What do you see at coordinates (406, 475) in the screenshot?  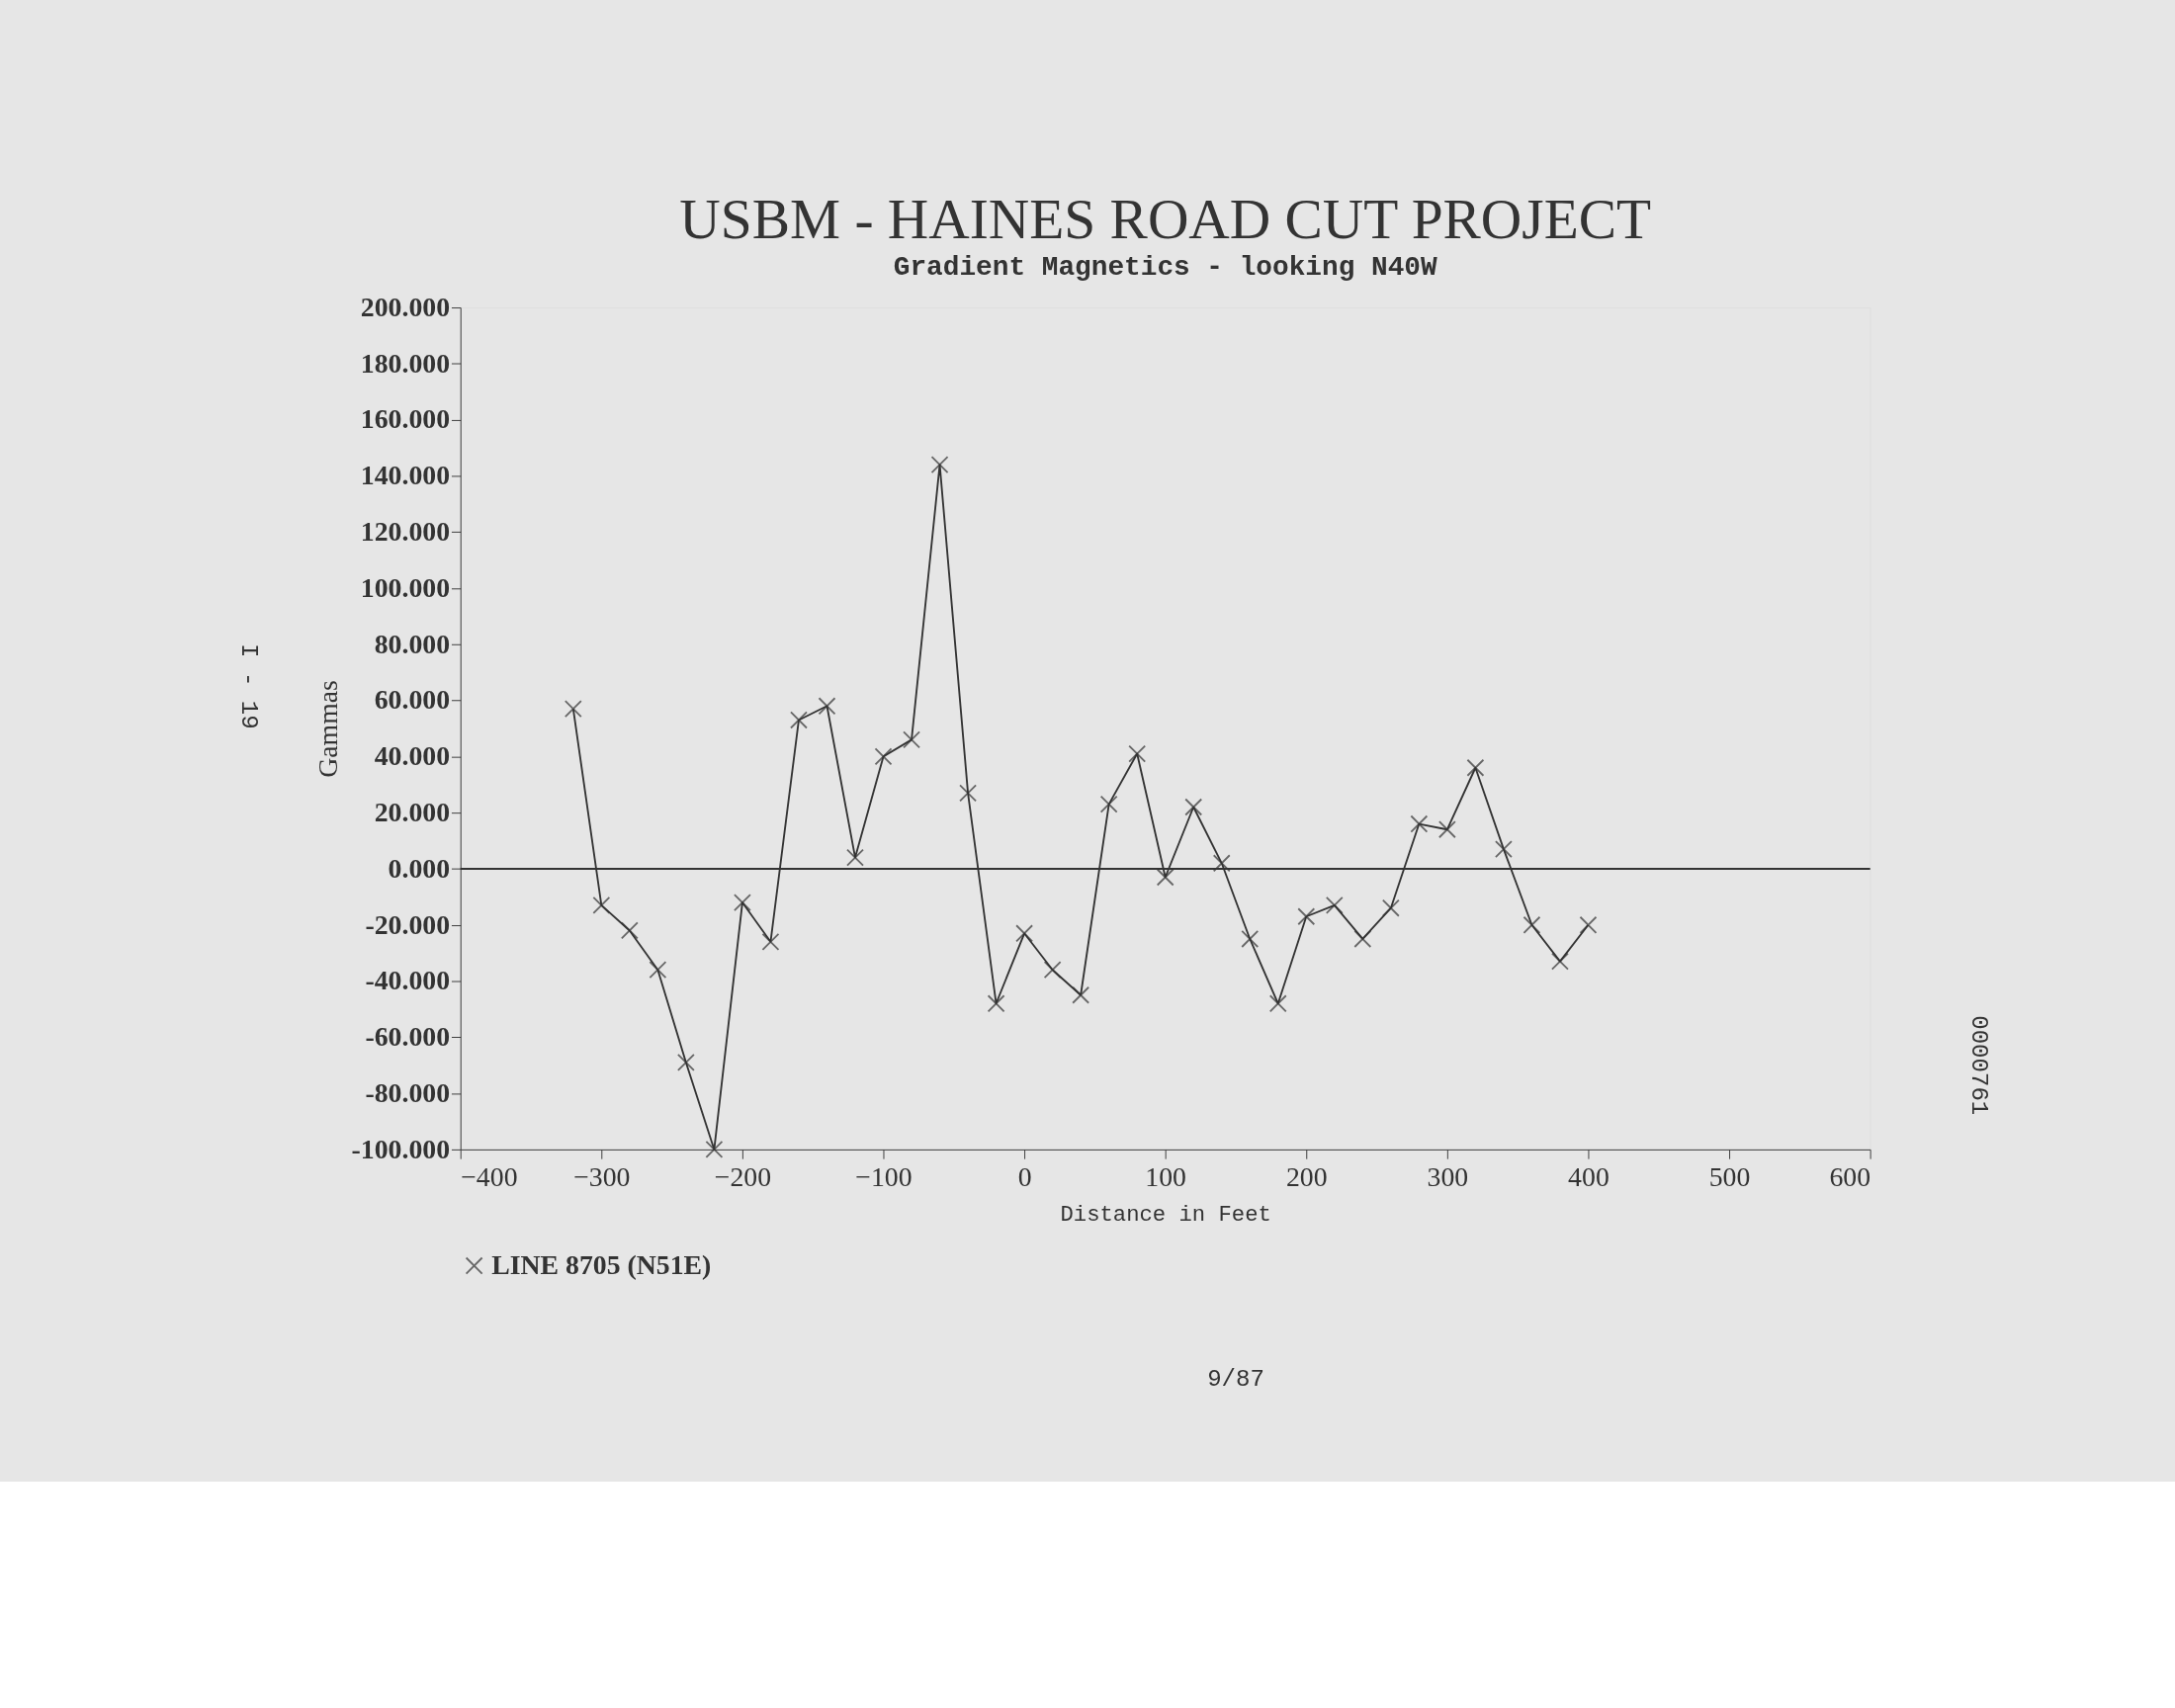 I see `y-tick-label: 140.000` at bounding box center [406, 475].